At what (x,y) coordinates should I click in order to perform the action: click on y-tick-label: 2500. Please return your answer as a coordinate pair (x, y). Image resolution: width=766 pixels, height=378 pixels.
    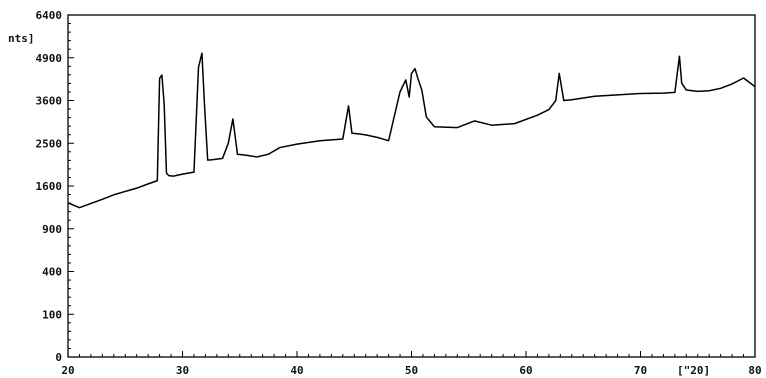
    Looking at the image, I should click on (49, 143).